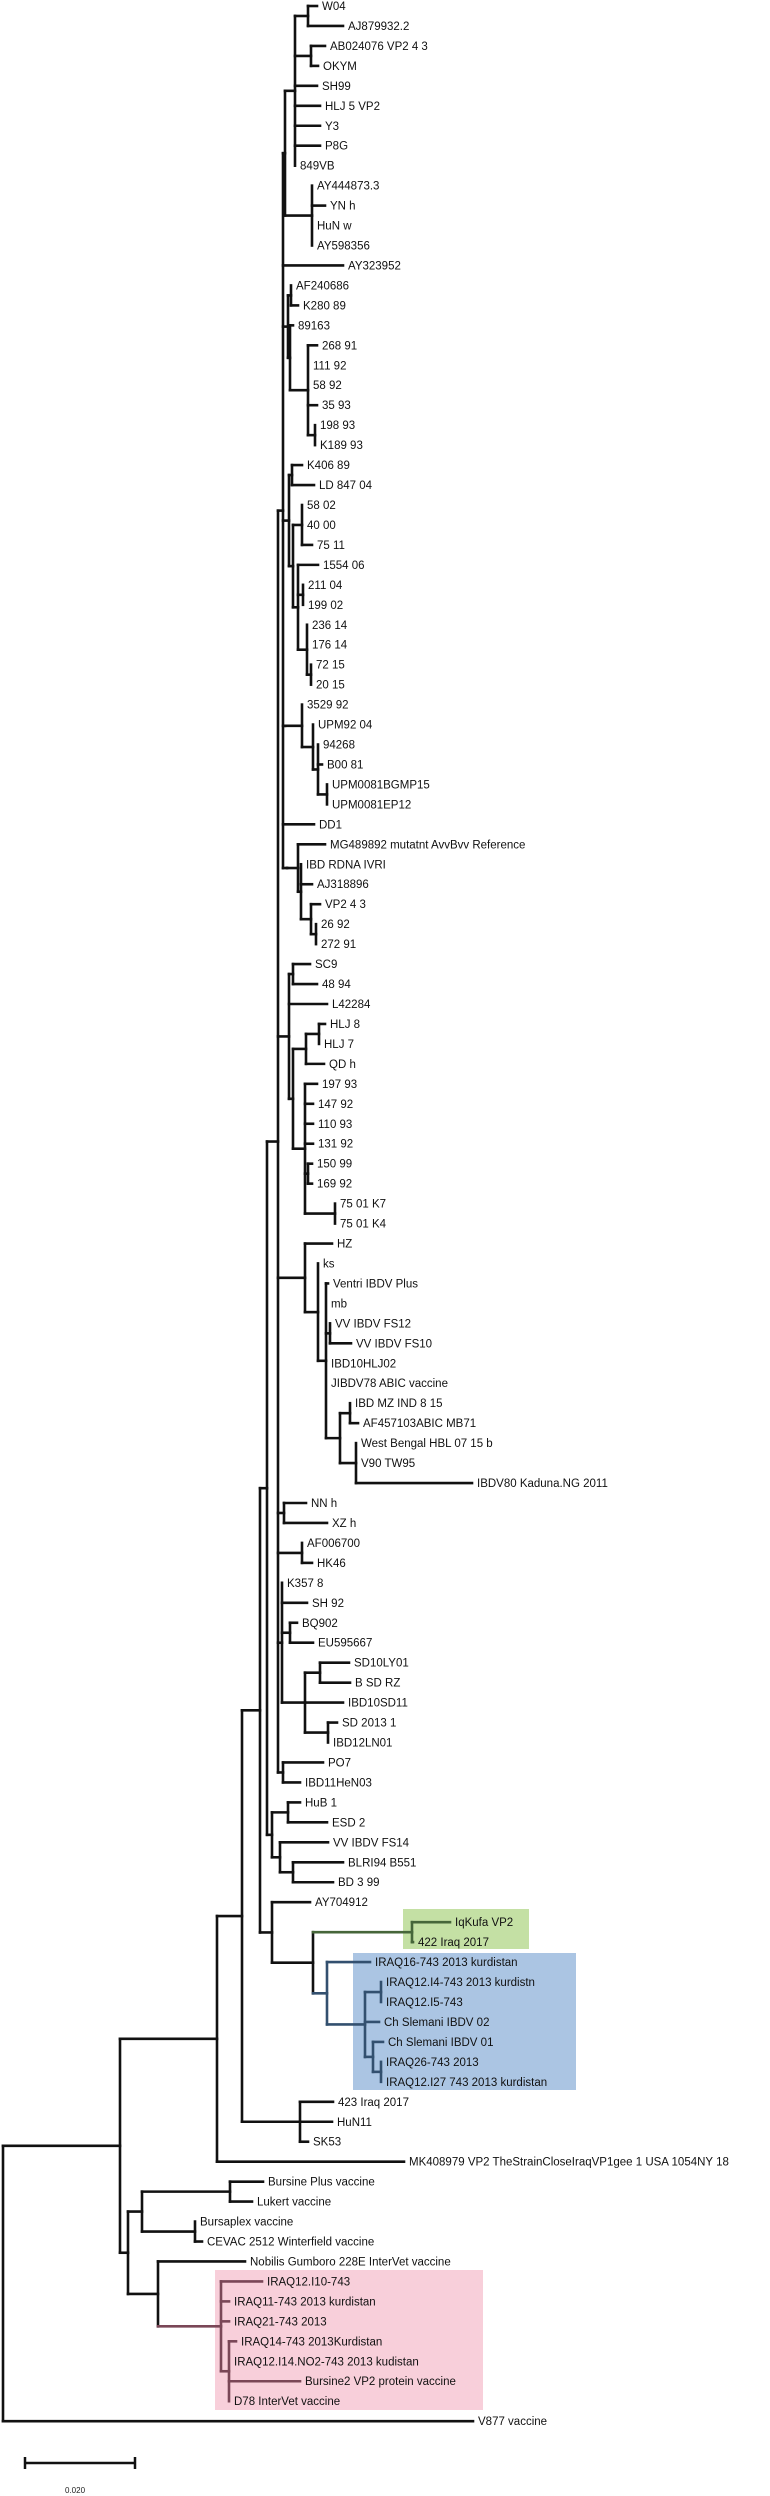 Image resolution: width=770 pixels, height=2496 pixels. I want to click on leaf-label: VV IBDV FS14, so click(371, 1843).